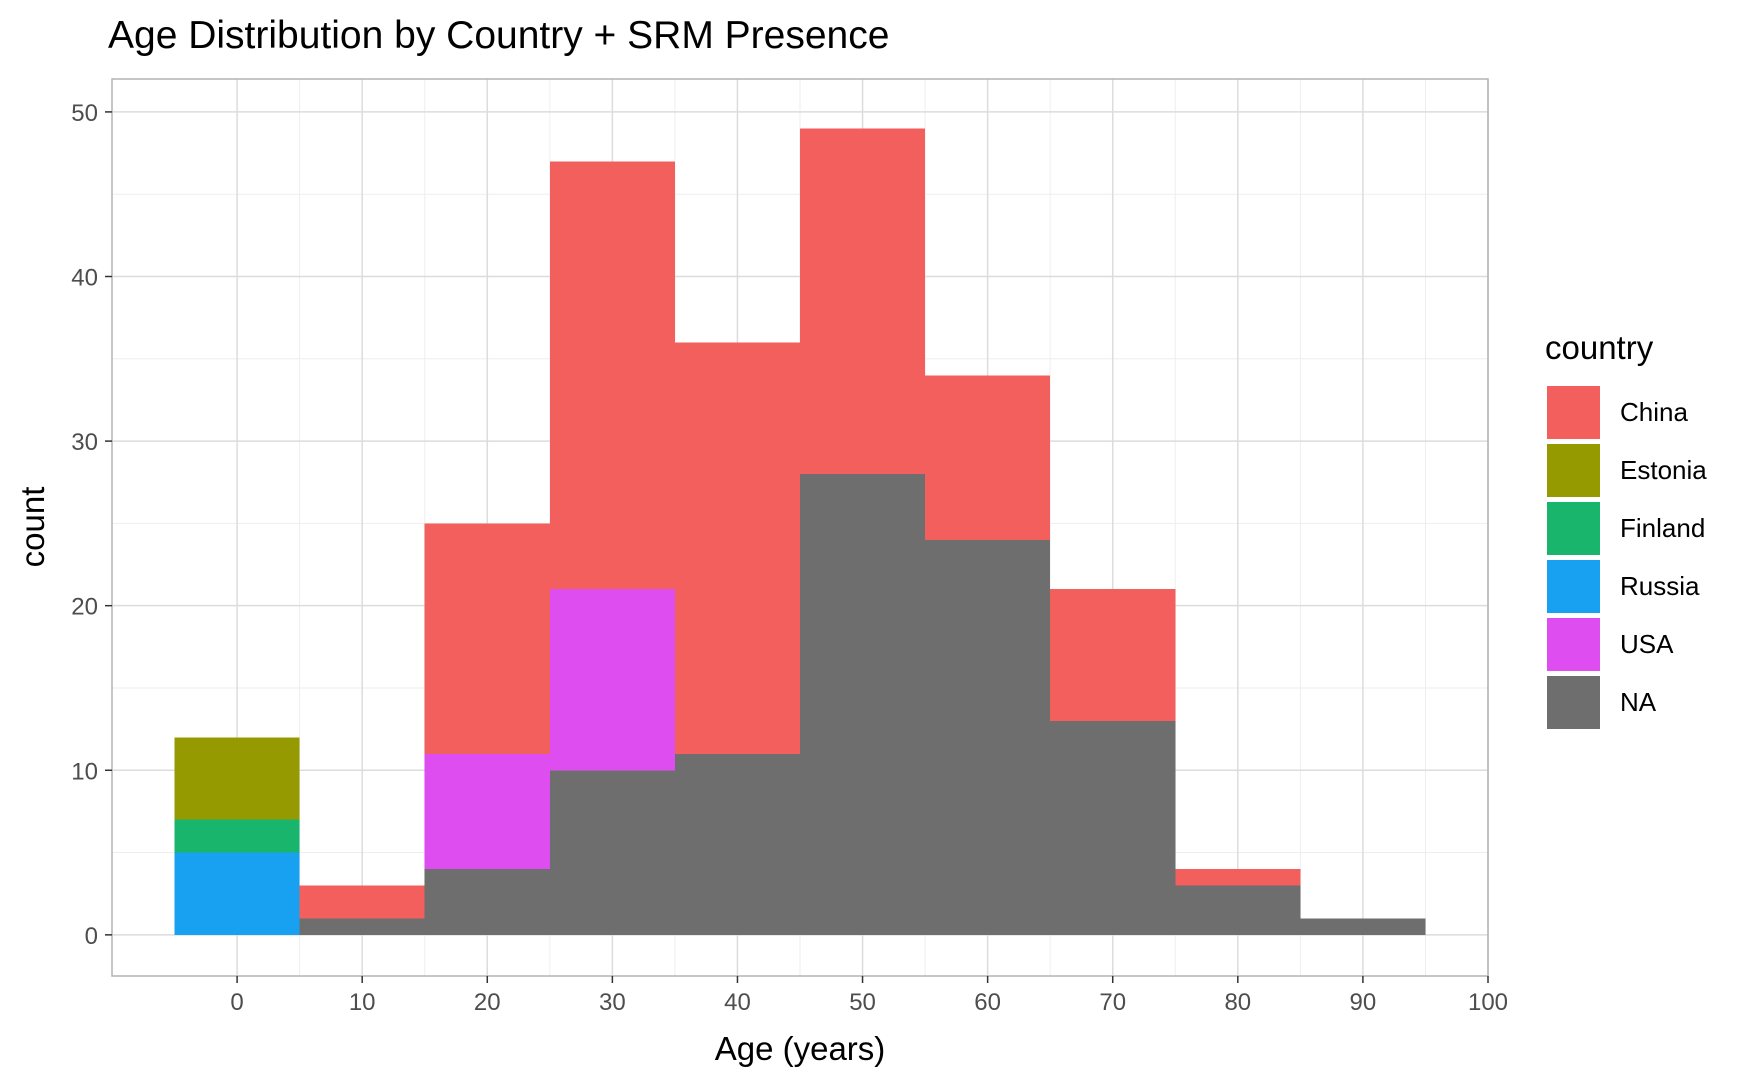  I want to click on y-tick-label: 50, so click(84, 113).